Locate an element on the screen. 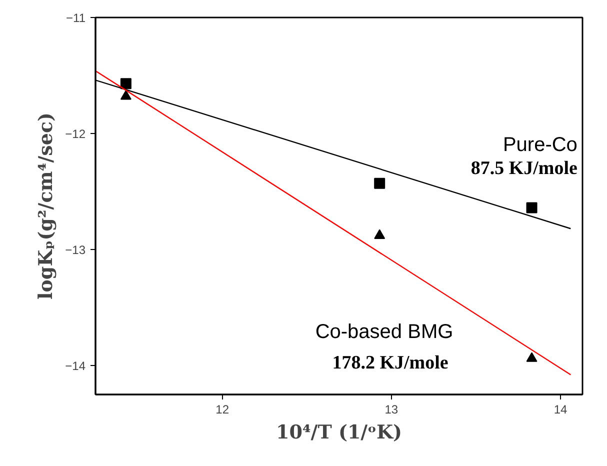 The width and height of the screenshot is (607, 466). x-tick-label: 12 is located at coordinates (223, 409).